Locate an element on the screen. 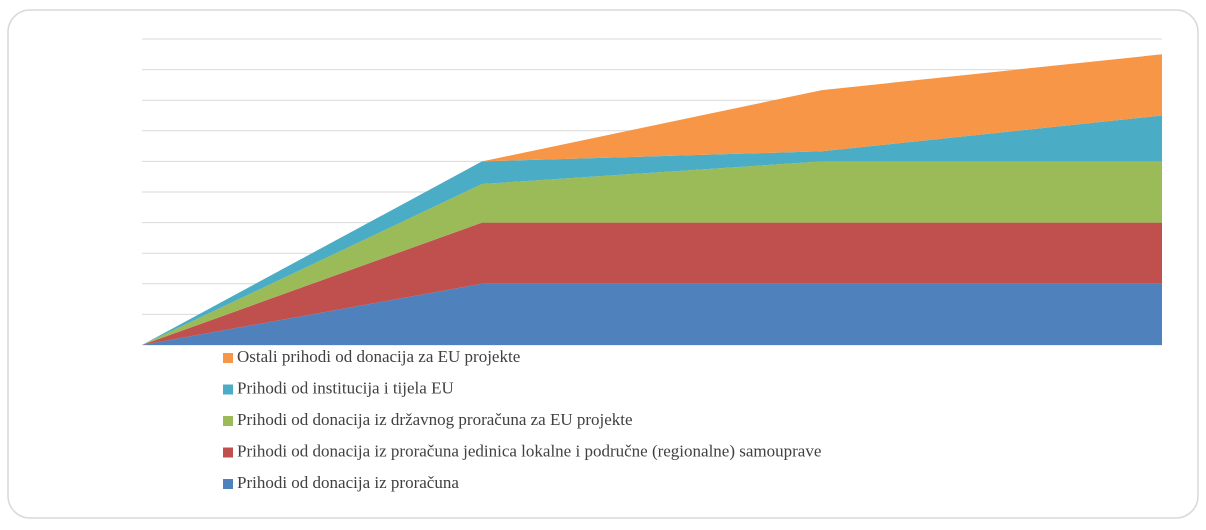 This screenshot has width=1206, height=530. legend-label: Prihodi od institucija i tijela EU is located at coordinates (345, 387).